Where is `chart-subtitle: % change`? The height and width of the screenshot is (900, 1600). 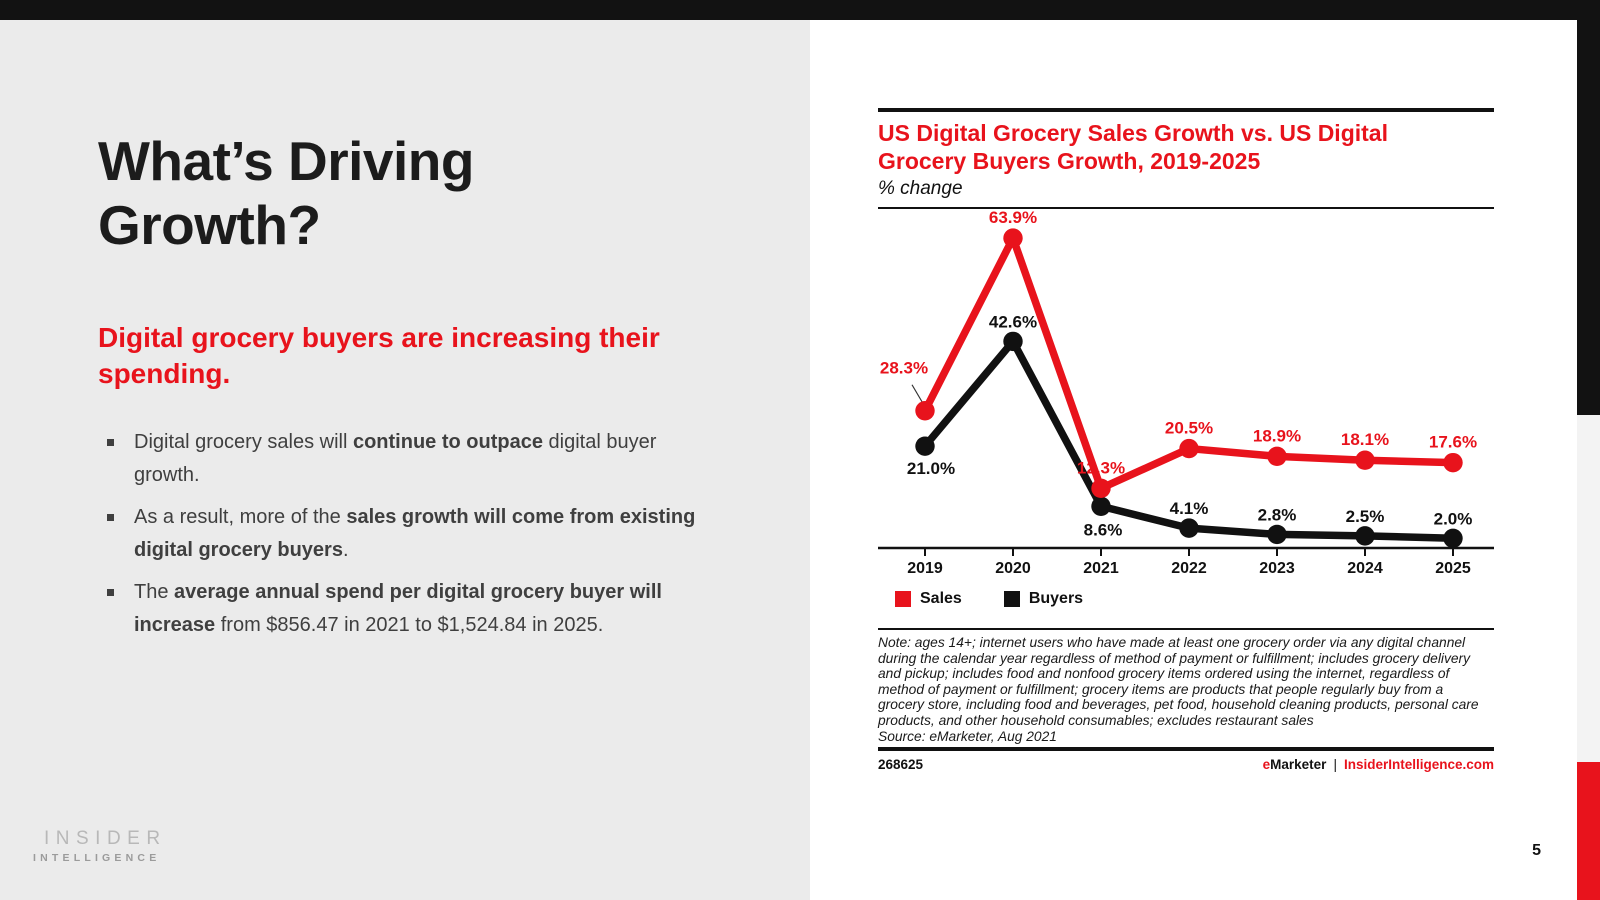
chart-subtitle: % change is located at coordinates (920, 189).